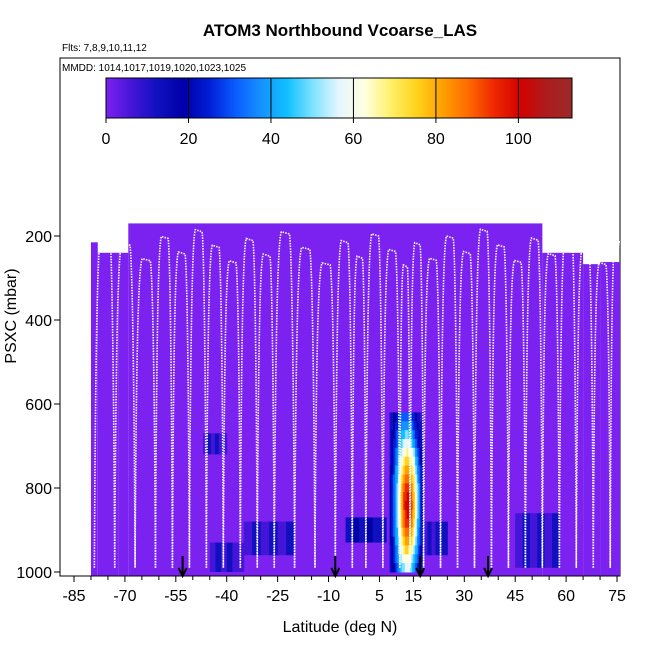 The width and height of the screenshot is (650, 650). Describe the element at coordinates (271, 139) in the screenshot. I see `colorbar-tick-label: 40` at that location.